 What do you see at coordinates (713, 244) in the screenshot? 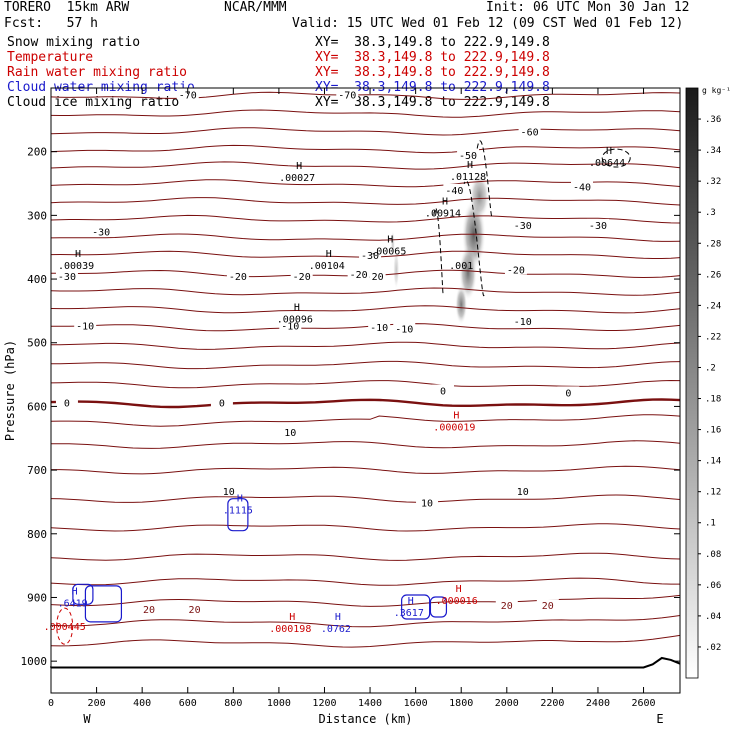
I see `colorbar-tick-label: .28` at bounding box center [713, 244].